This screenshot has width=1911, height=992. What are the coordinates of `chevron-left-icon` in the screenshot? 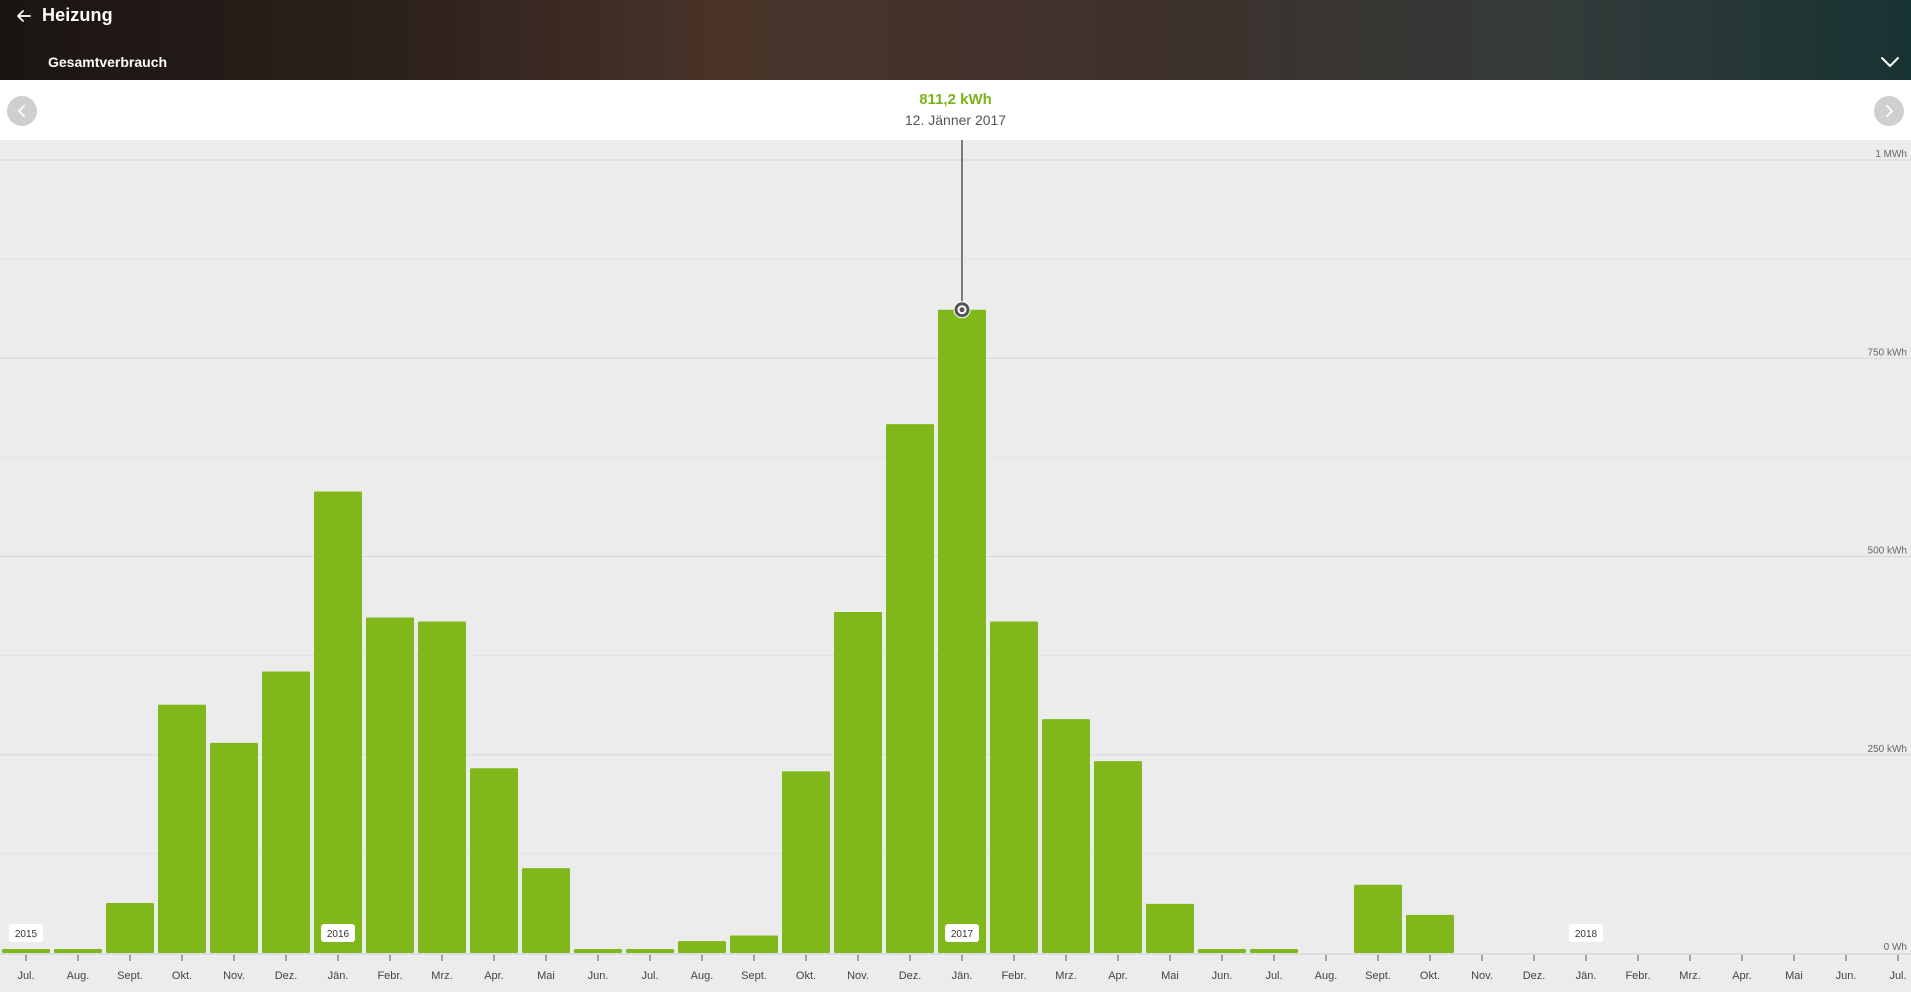 It's located at (21, 111).